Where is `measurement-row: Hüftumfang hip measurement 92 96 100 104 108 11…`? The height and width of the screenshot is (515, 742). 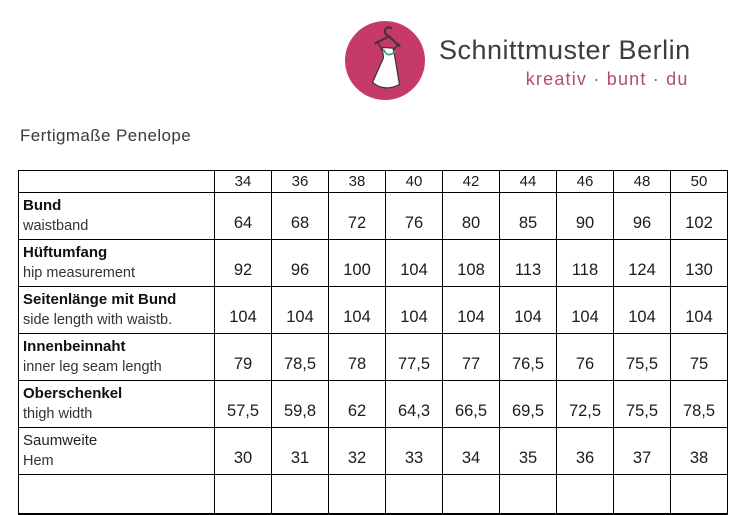 measurement-row: Hüftumfang hip measurement 92 96 100 104 108 11… is located at coordinates (373, 263).